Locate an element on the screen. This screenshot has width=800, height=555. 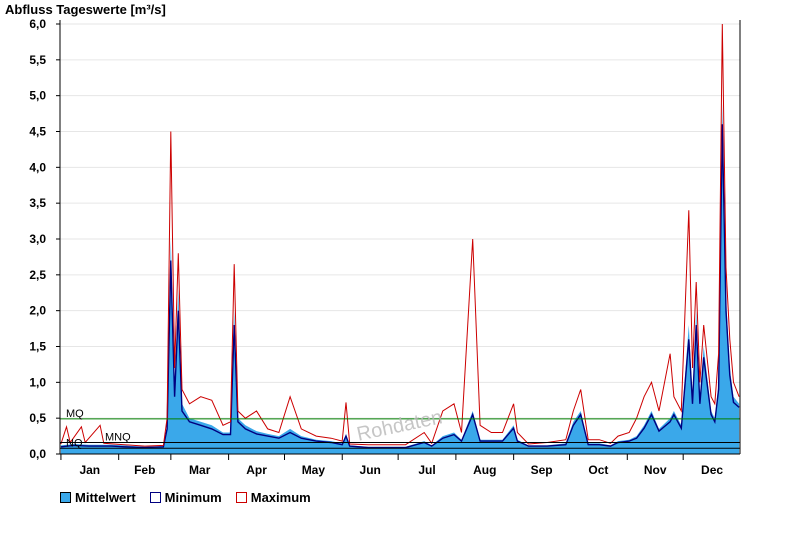
y-tick-label: 1,5 is located at coordinates (37, 347).